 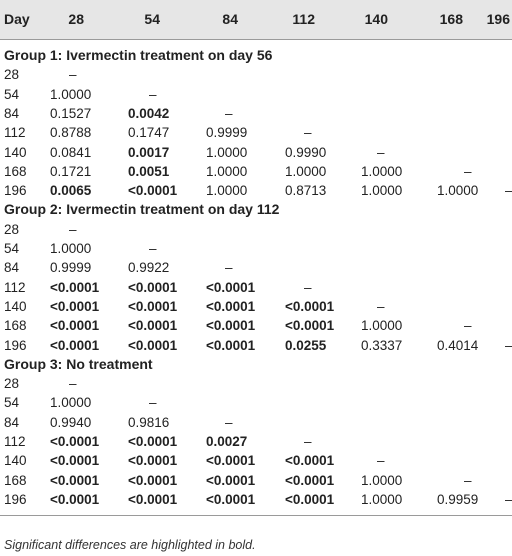 What do you see at coordinates (256, 441) in the screenshot?
I see `table-row: 112 <0.0001 <0.0001 0.0027 –` at bounding box center [256, 441].